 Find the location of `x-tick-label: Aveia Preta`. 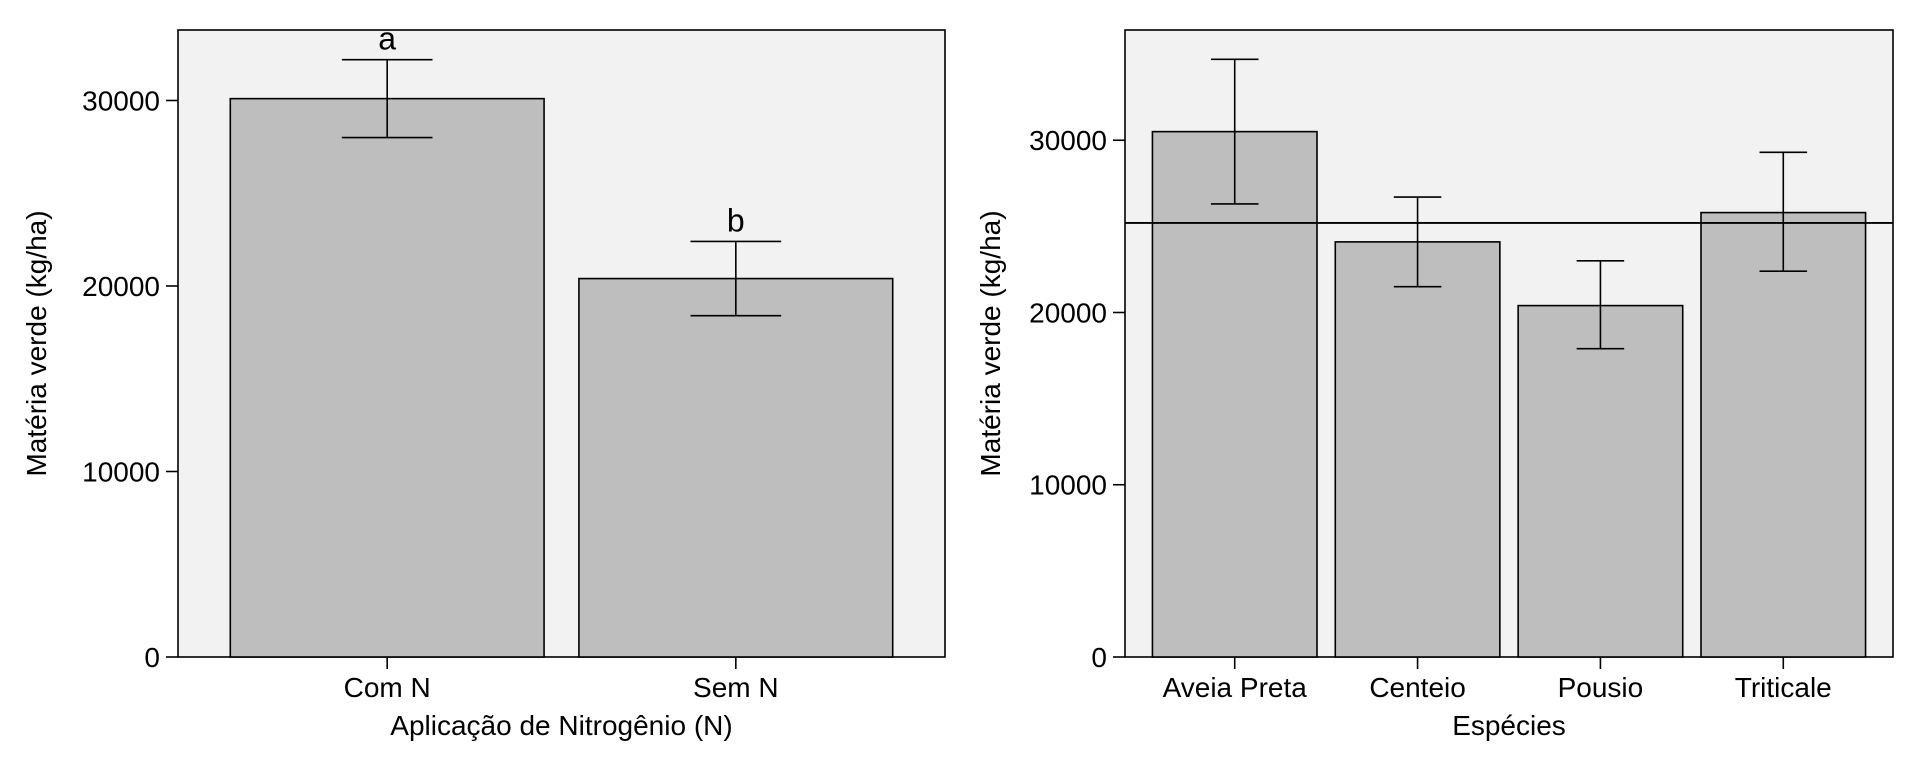

x-tick-label: Aveia Preta is located at coordinates (1235, 687).